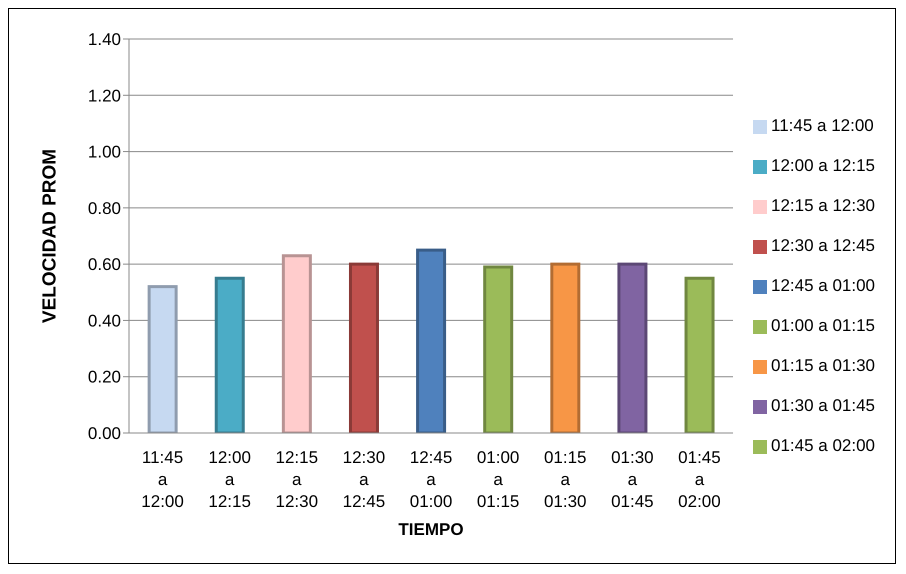 The width and height of the screenshot is (906, 574). Describe the element at coordinates (104, 208) in the screenshot. I see `y-tick-label: 0.80` at that location.